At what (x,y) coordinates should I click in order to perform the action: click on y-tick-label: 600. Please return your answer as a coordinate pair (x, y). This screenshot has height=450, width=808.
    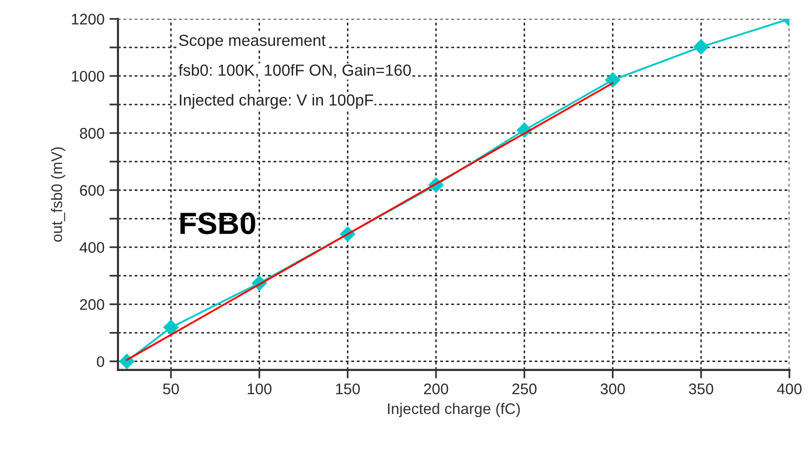
    Looking at the image, I should click on (92, 190).